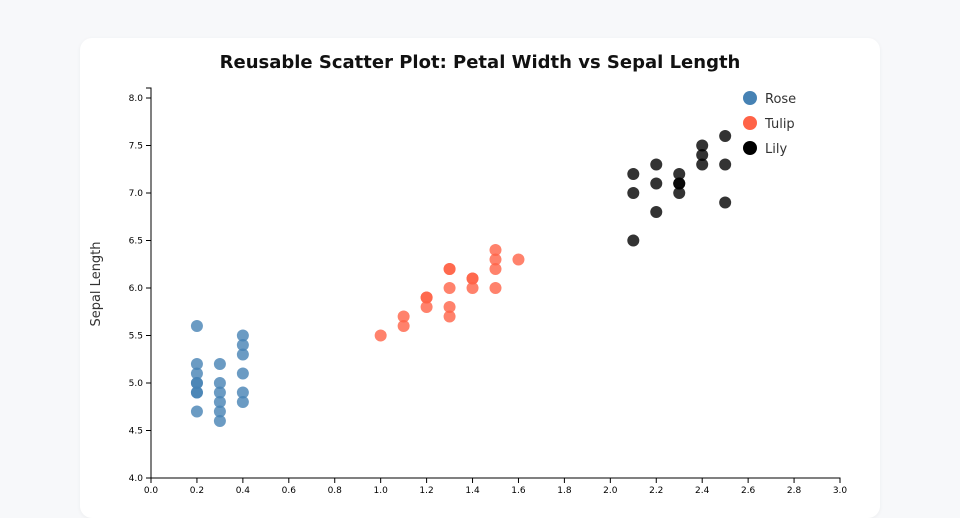  I want to click on x-tick-label: 2.4, so click(702, 491).